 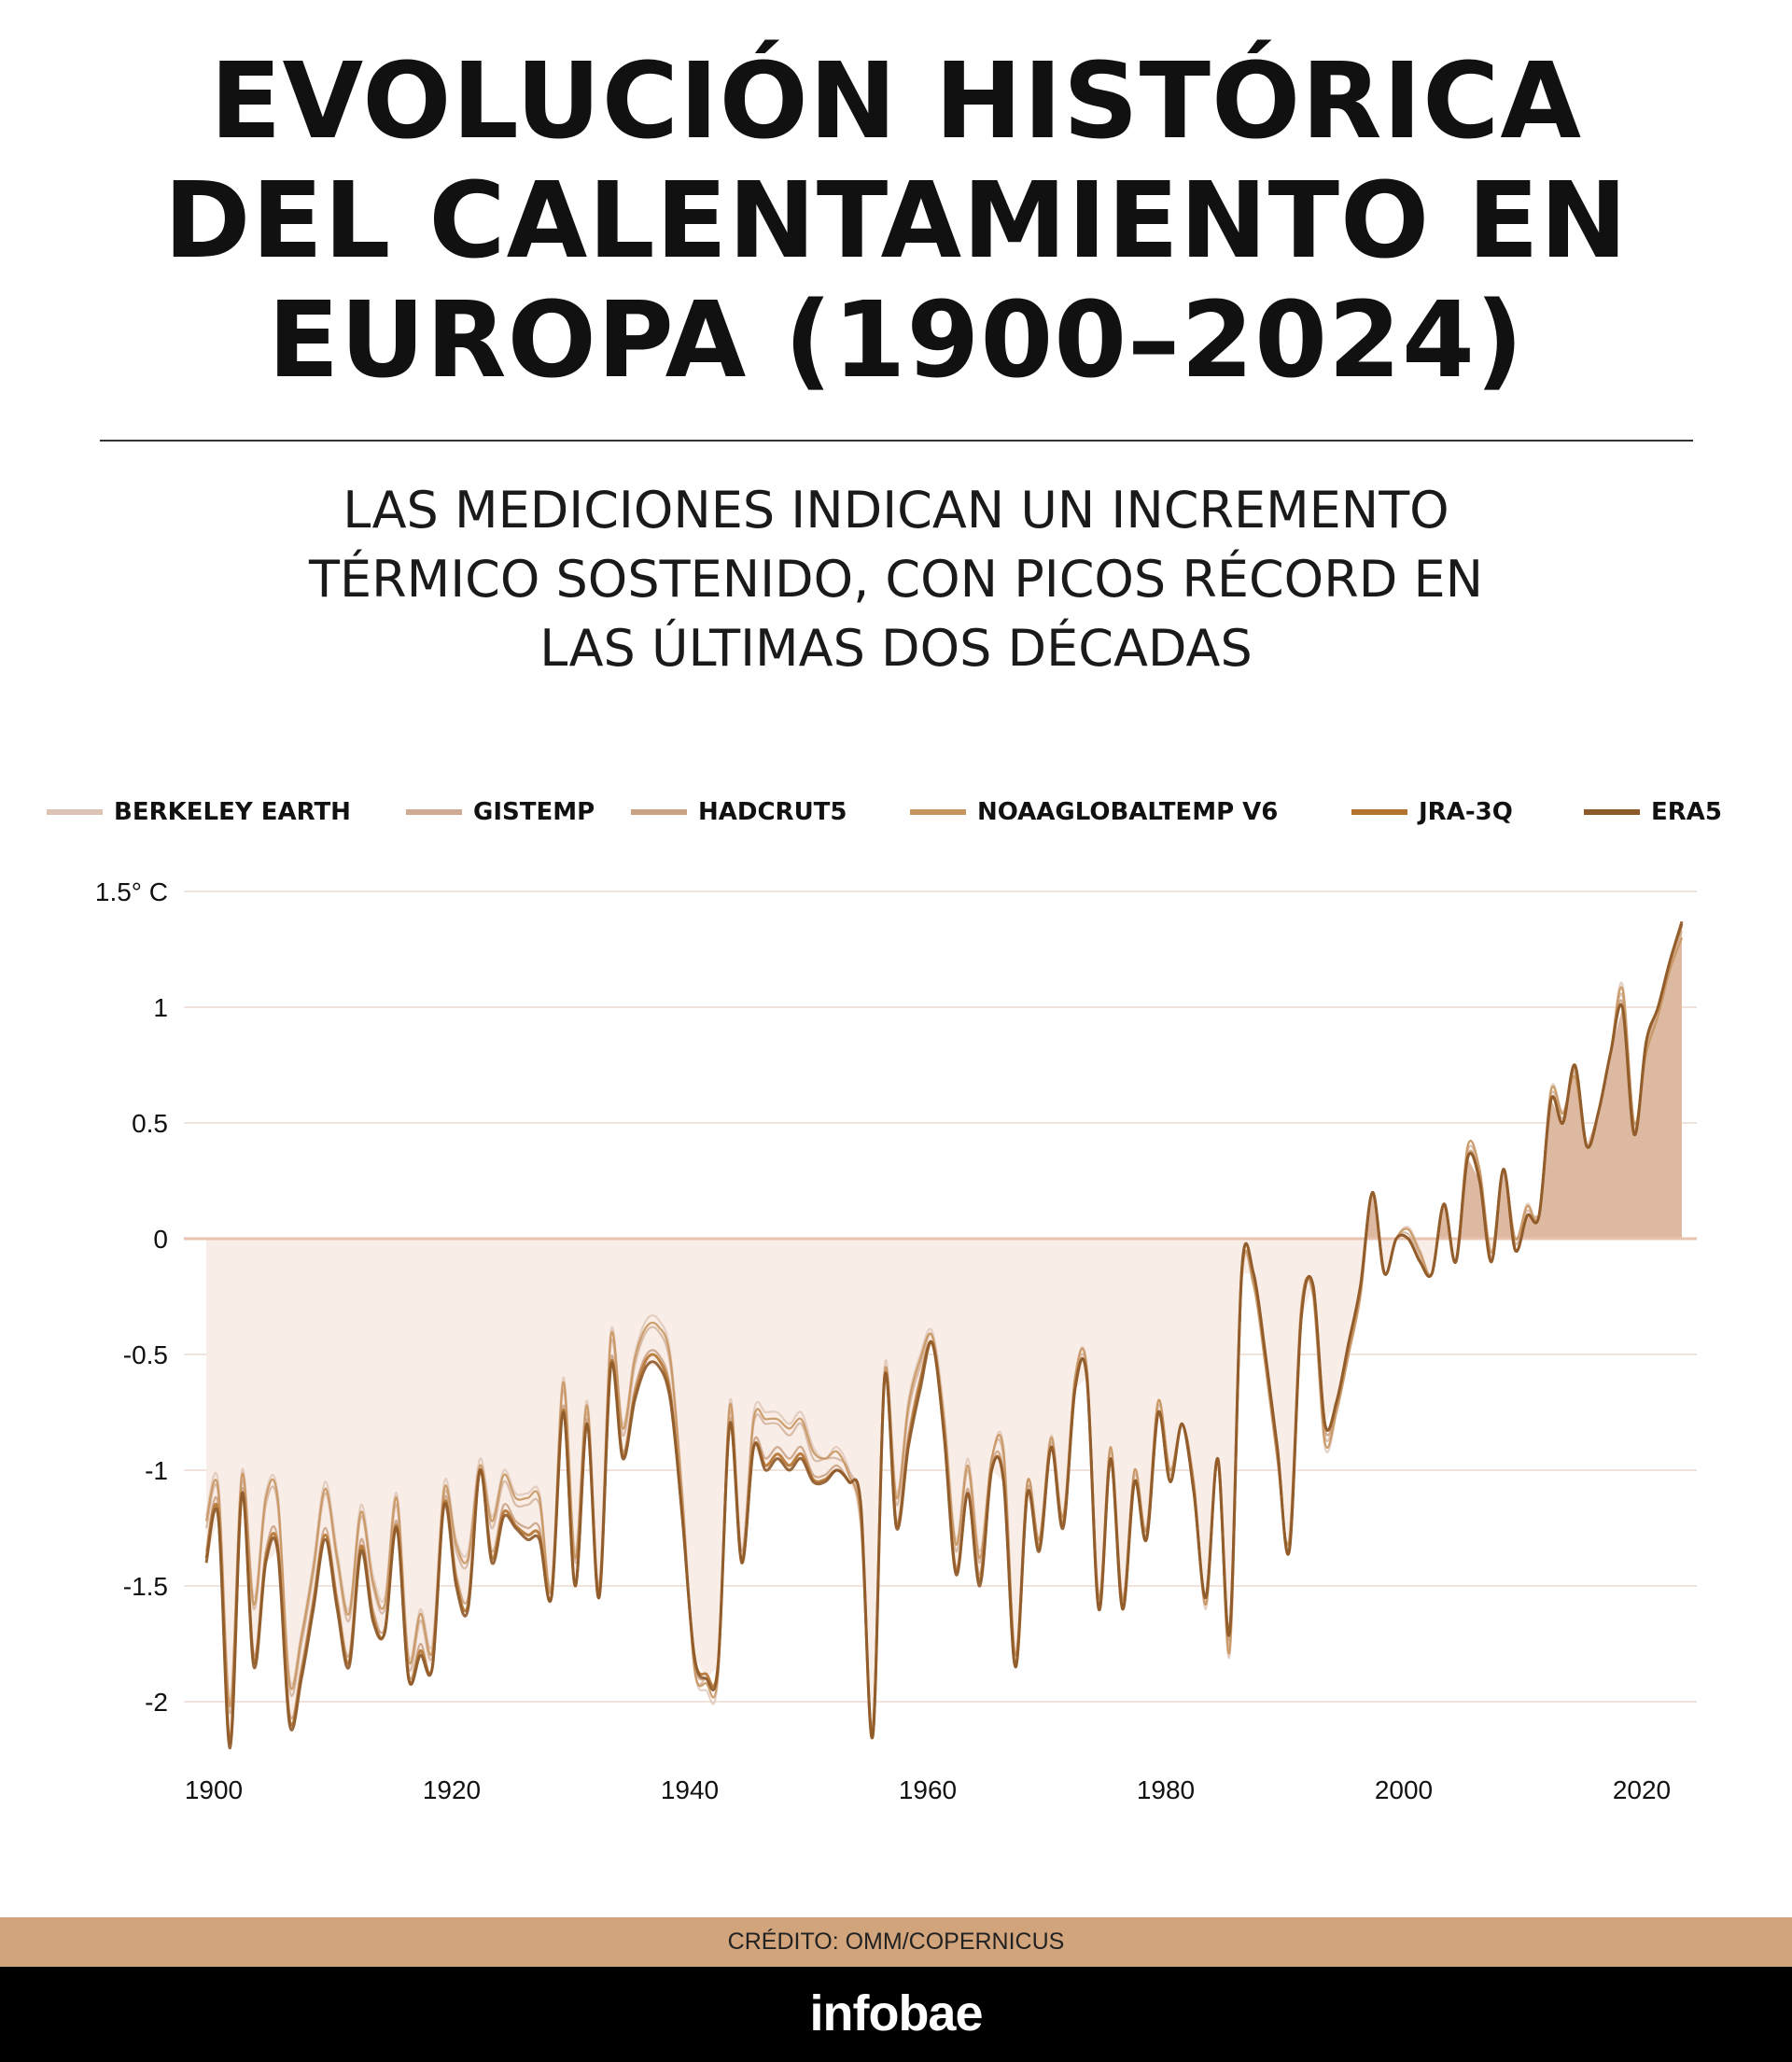 I want to click on legend-item-noaaglobaltemp: NOAAGLOBALTEMP V6, so click(x=1094, y=812).